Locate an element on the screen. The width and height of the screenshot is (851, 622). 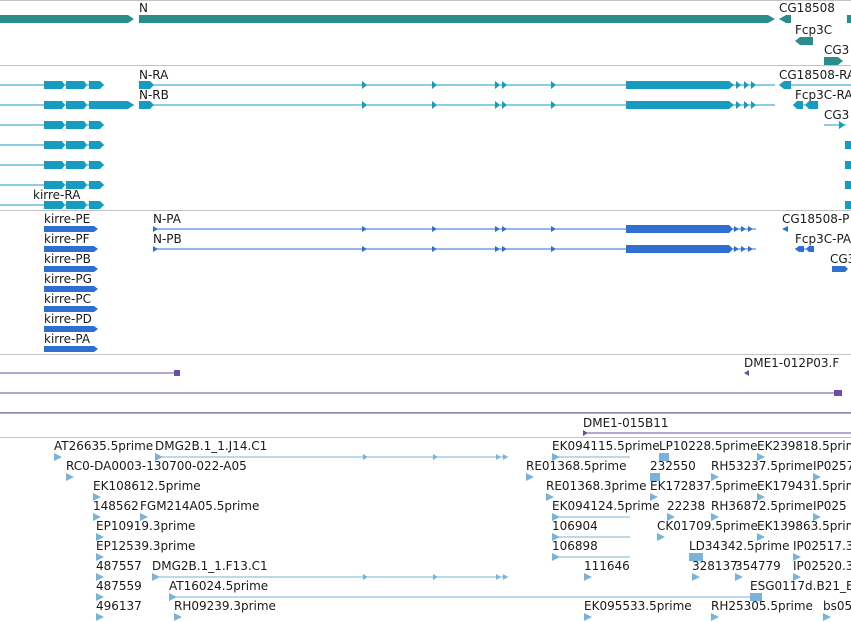
est-label: FGM214A05.5prime is located at coordinates (199, 506).